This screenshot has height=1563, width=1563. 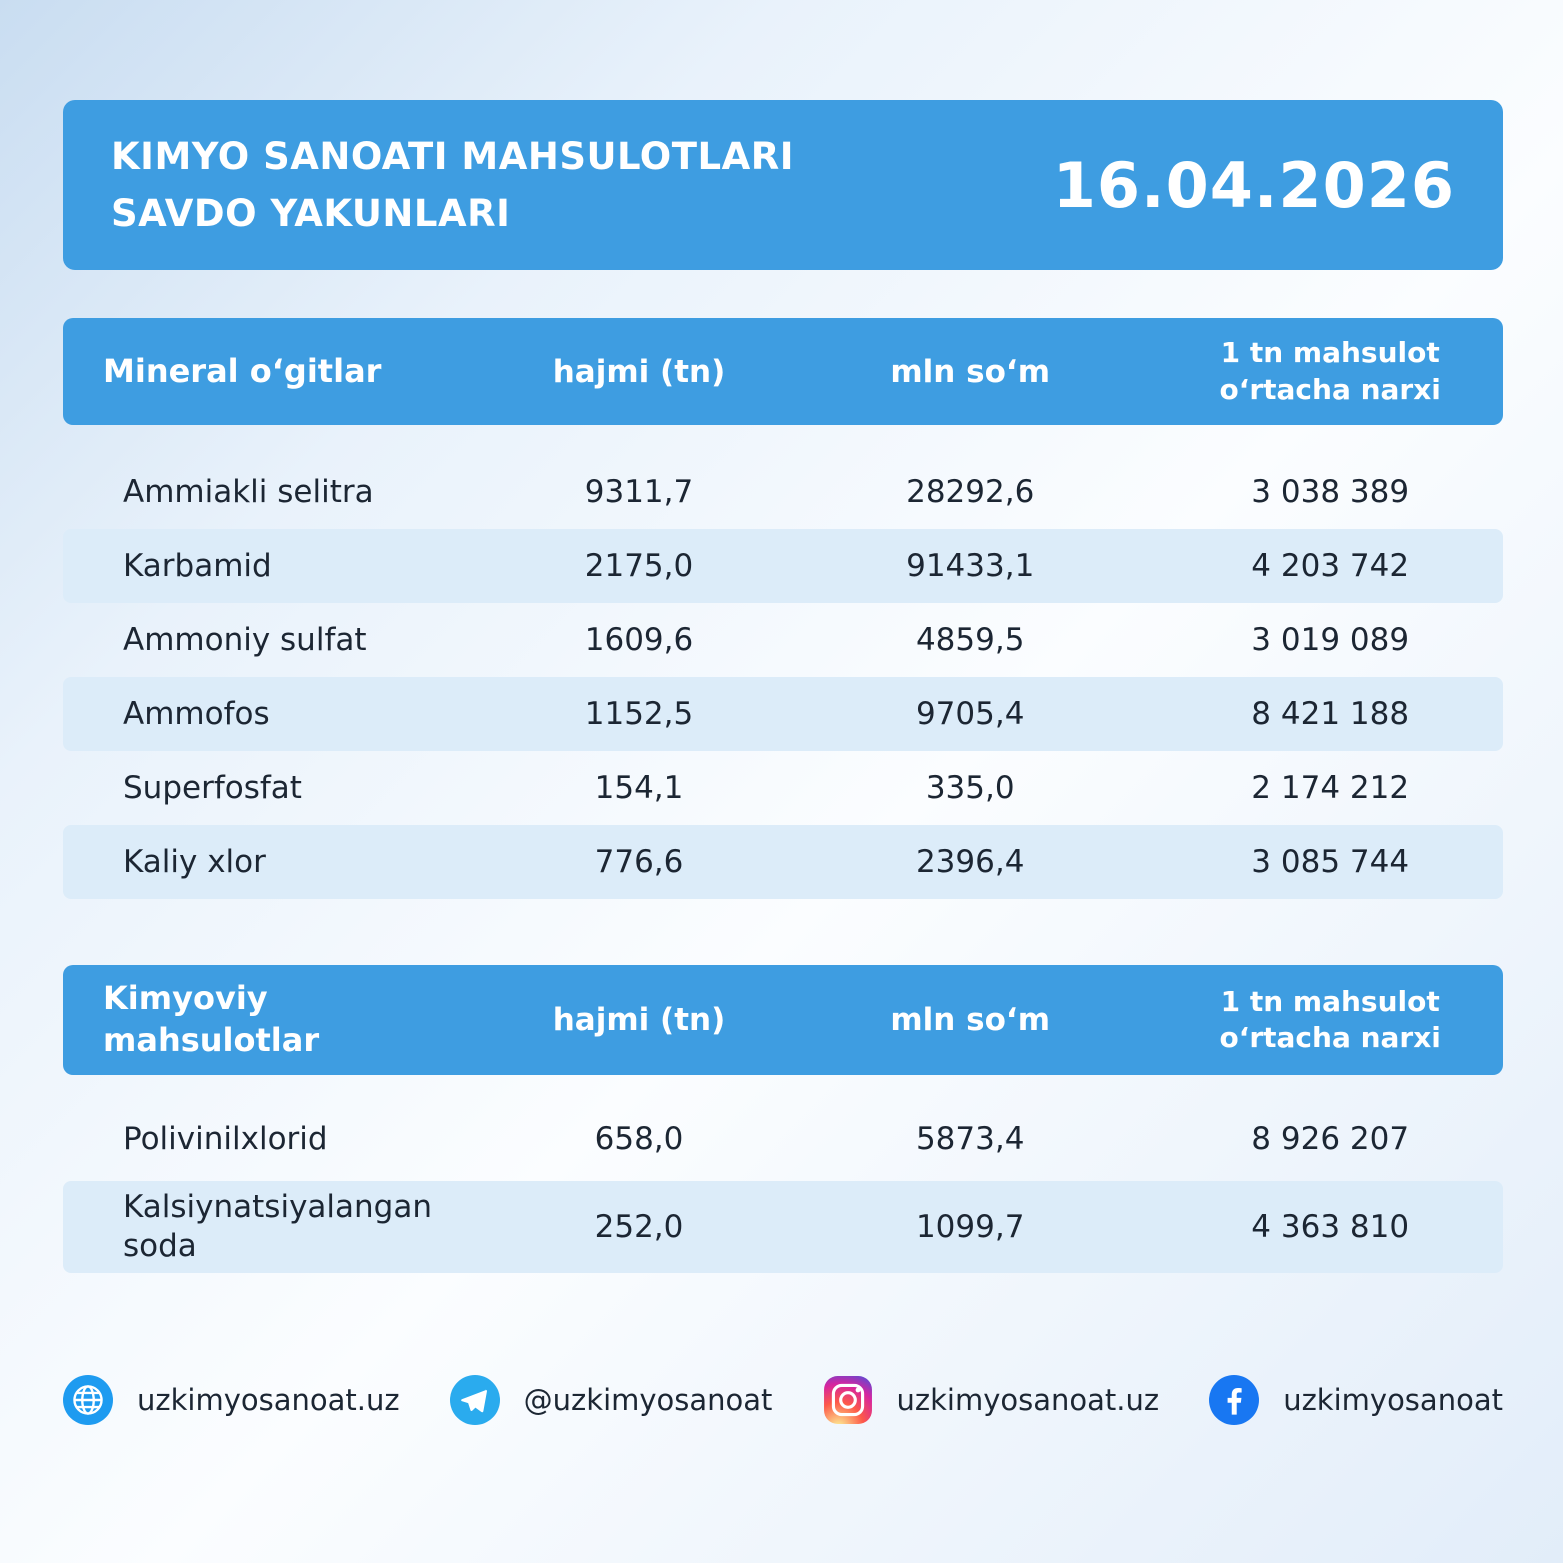 I want to click on mln-value: 28292,6, so click(x=970, y=492).